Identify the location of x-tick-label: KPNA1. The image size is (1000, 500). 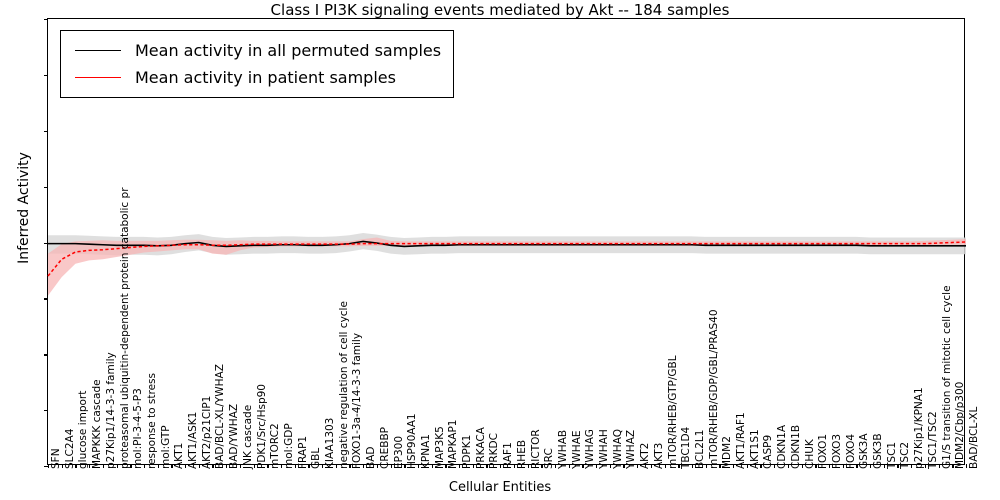
(425, 451).